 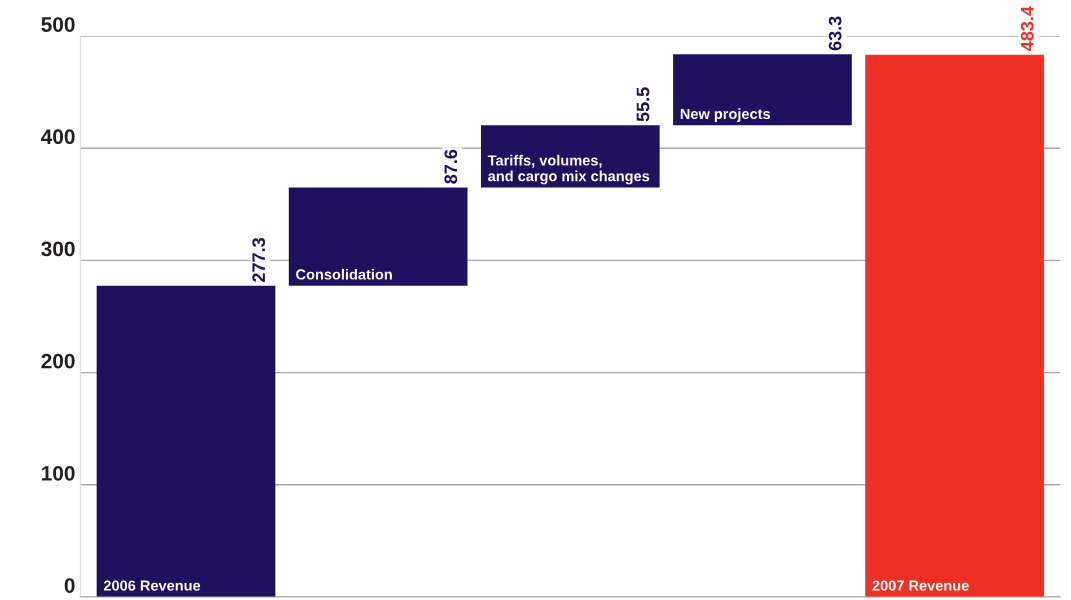 What do you see at coordinates (152, 585) in the screenshot?
I see `x-tick-label: 2006 Revenue` at bounding box center [152, 585].